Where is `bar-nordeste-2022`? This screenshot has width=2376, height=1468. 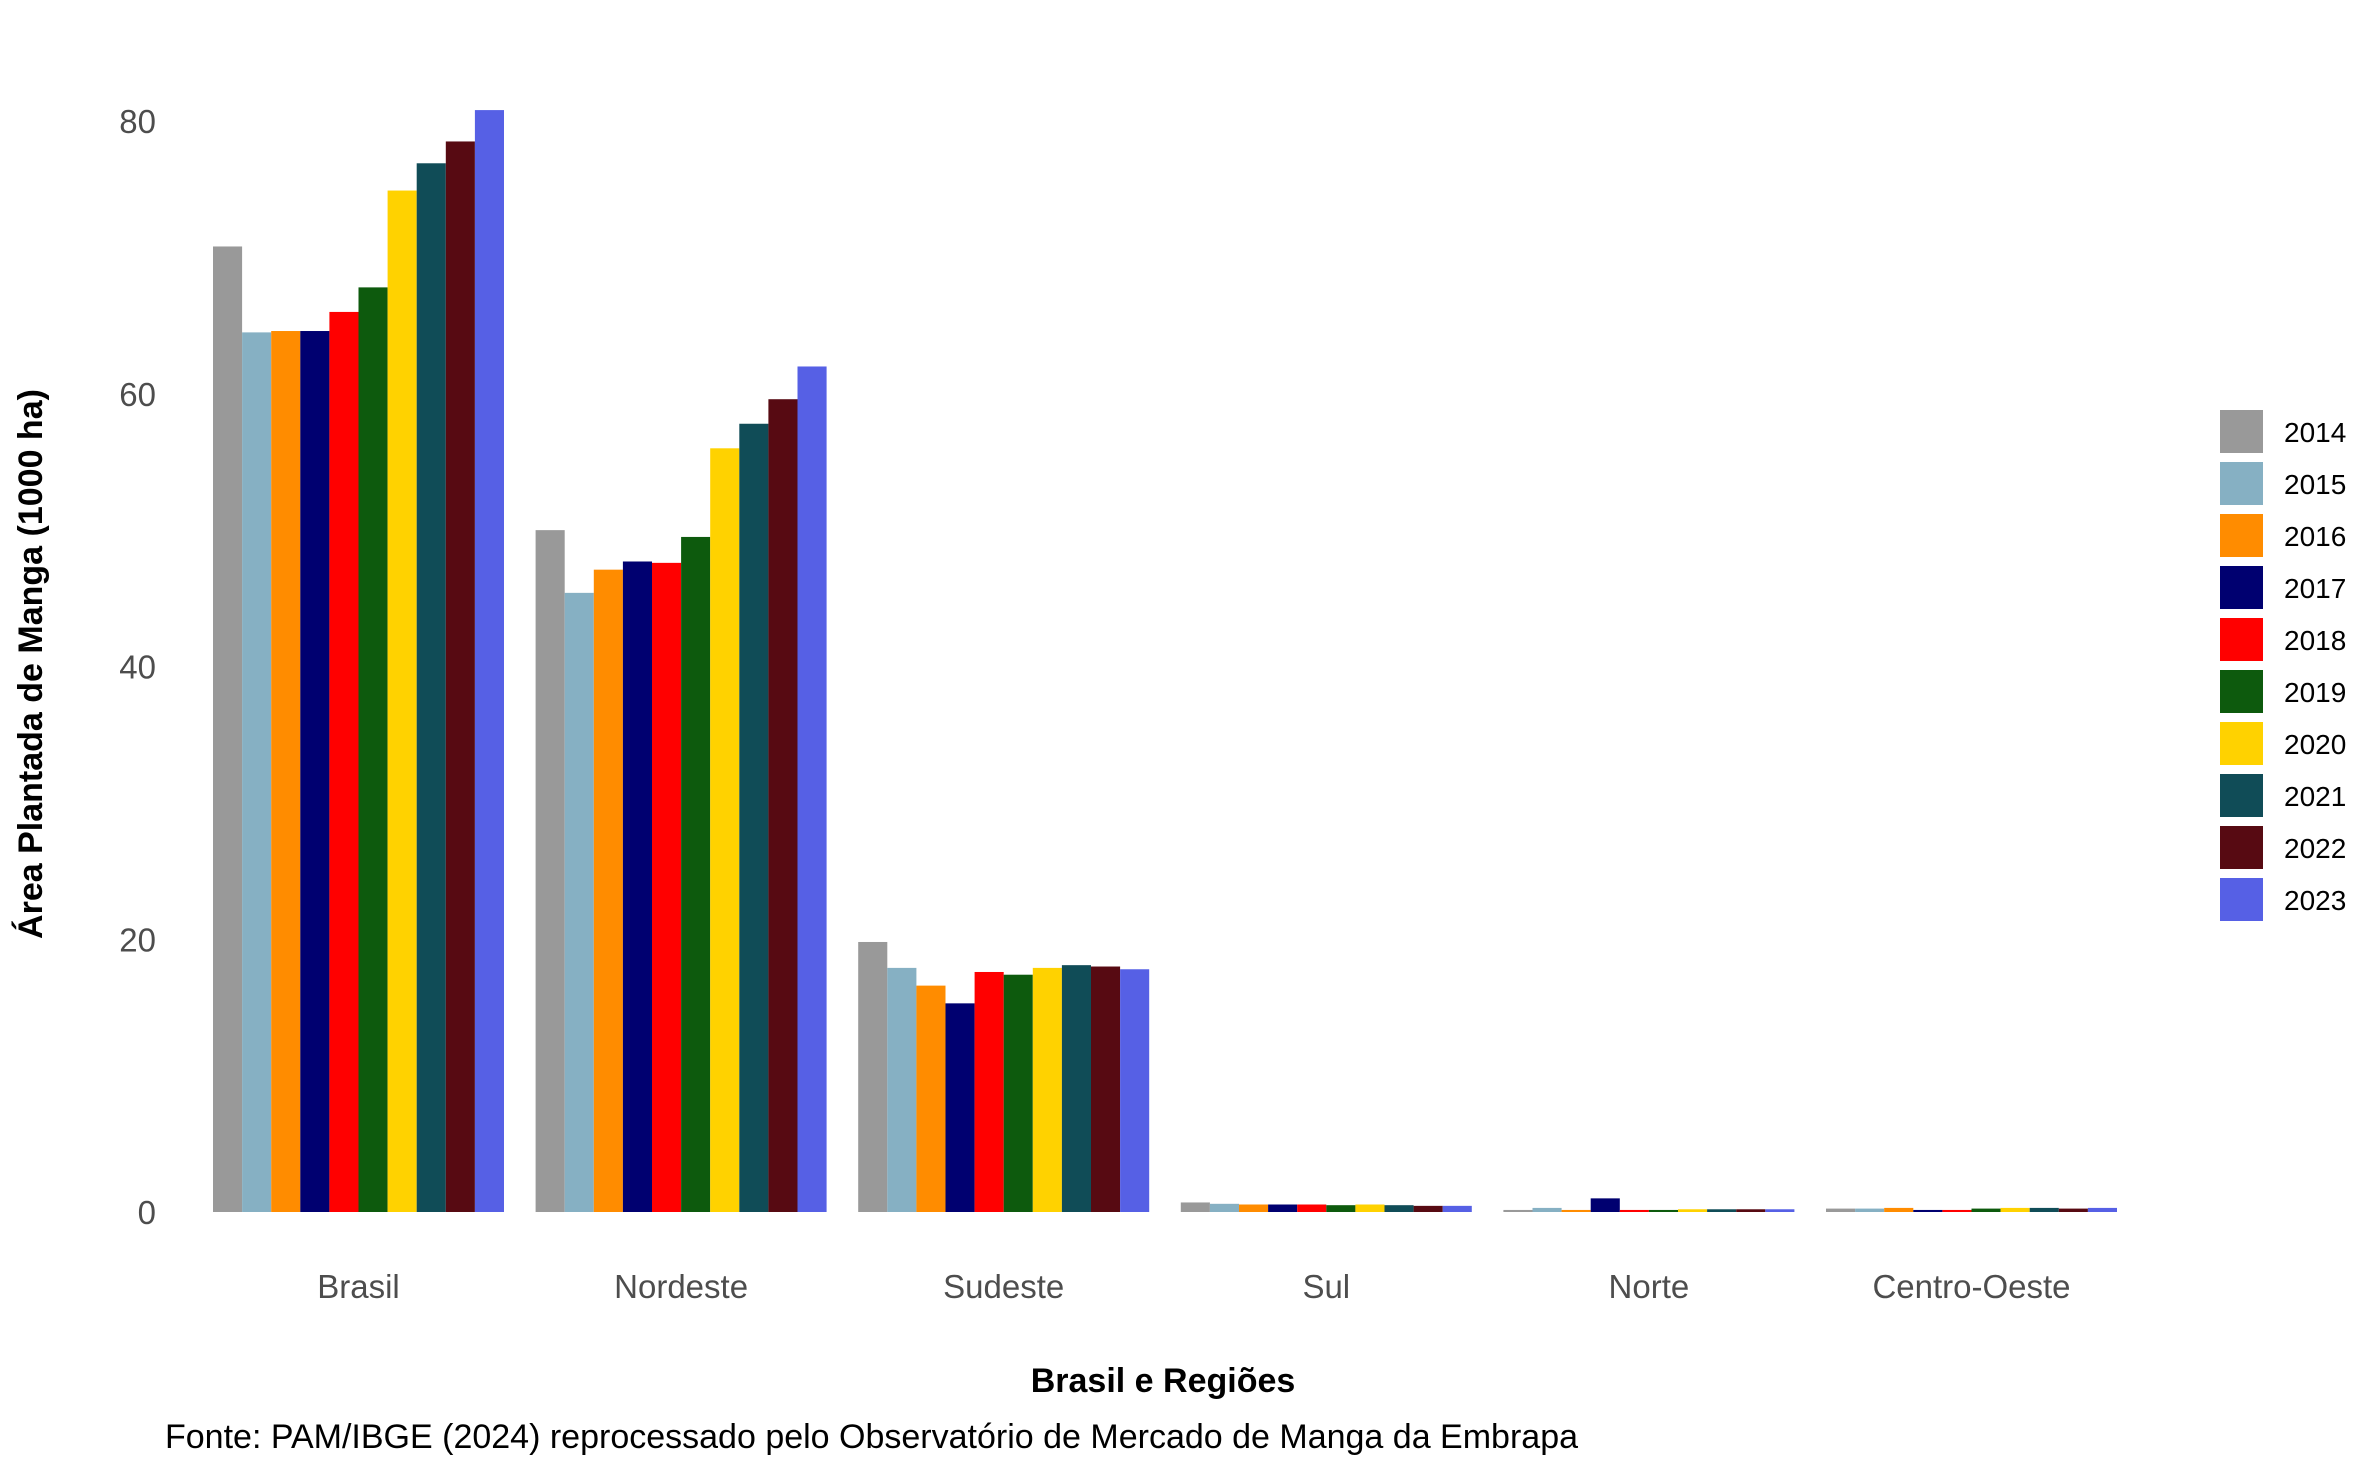 bar-nordeste-2022 is located at coordinates (783, 806).